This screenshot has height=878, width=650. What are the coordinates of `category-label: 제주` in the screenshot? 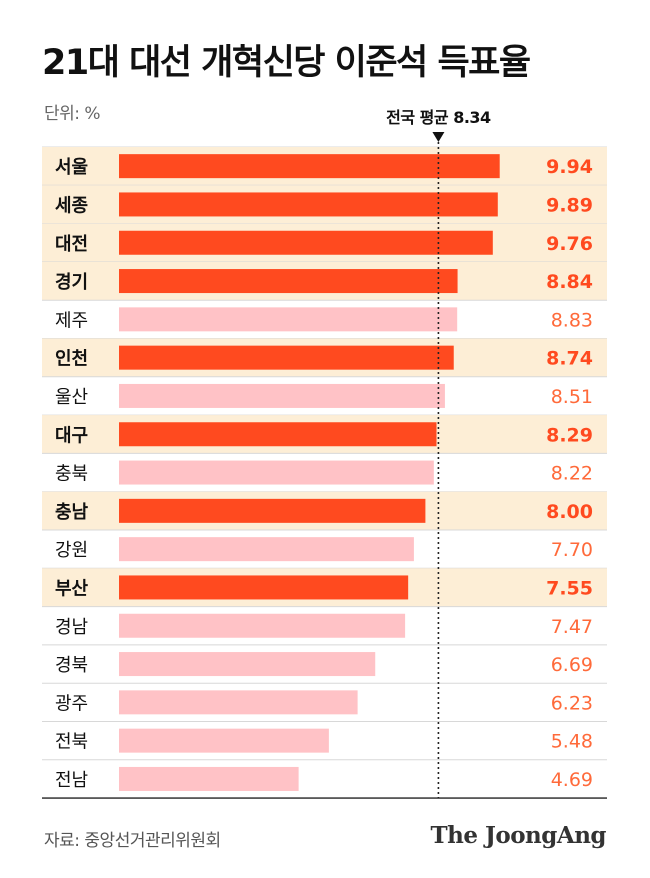 It's located at (71, 320).